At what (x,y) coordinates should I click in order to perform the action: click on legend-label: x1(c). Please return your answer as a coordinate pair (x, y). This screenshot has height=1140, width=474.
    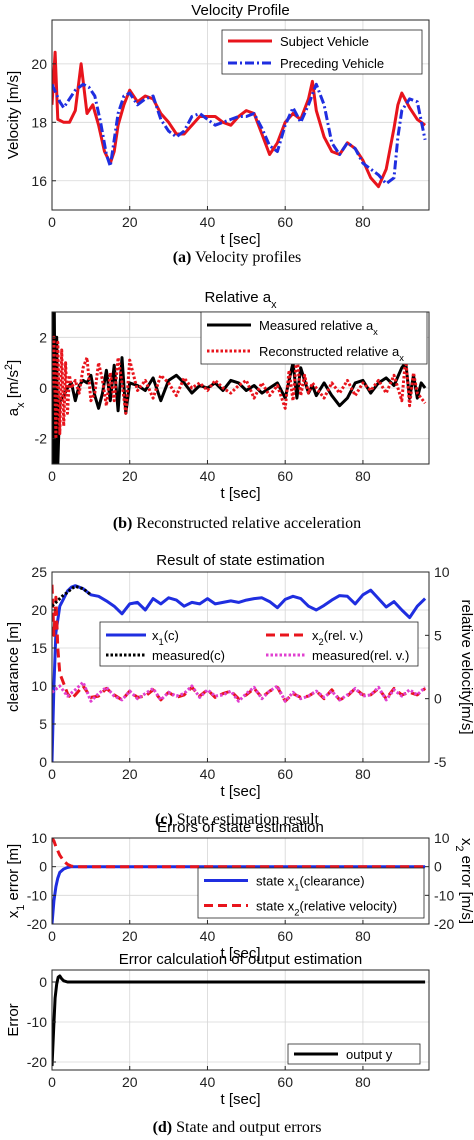
    Looking at the image, I should click on (165, 637).